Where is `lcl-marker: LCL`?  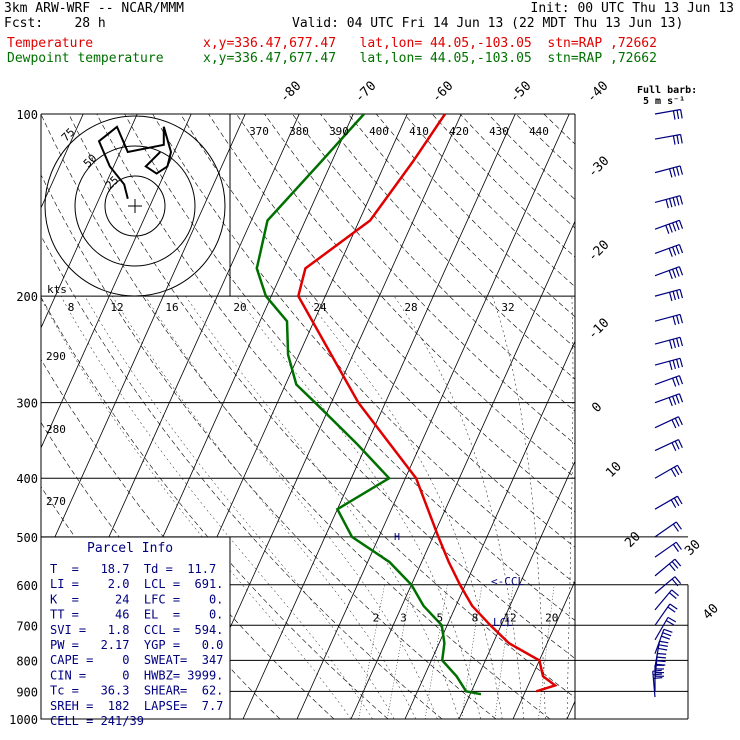
lcl-marker: LCL is located at coordinates (503, 622).